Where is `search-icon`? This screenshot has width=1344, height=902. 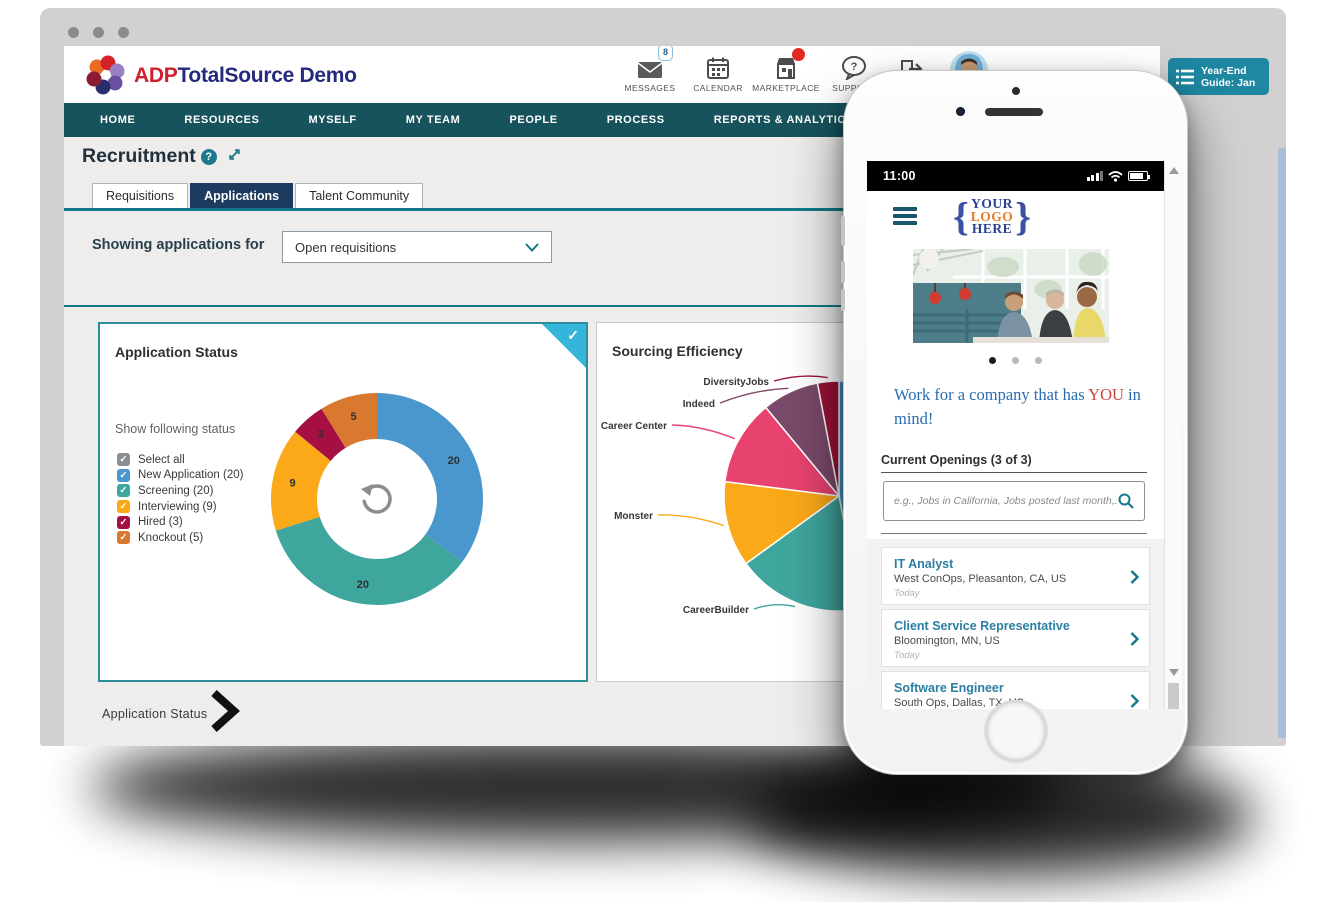
search-icon is located at coordinates (1126, 501).